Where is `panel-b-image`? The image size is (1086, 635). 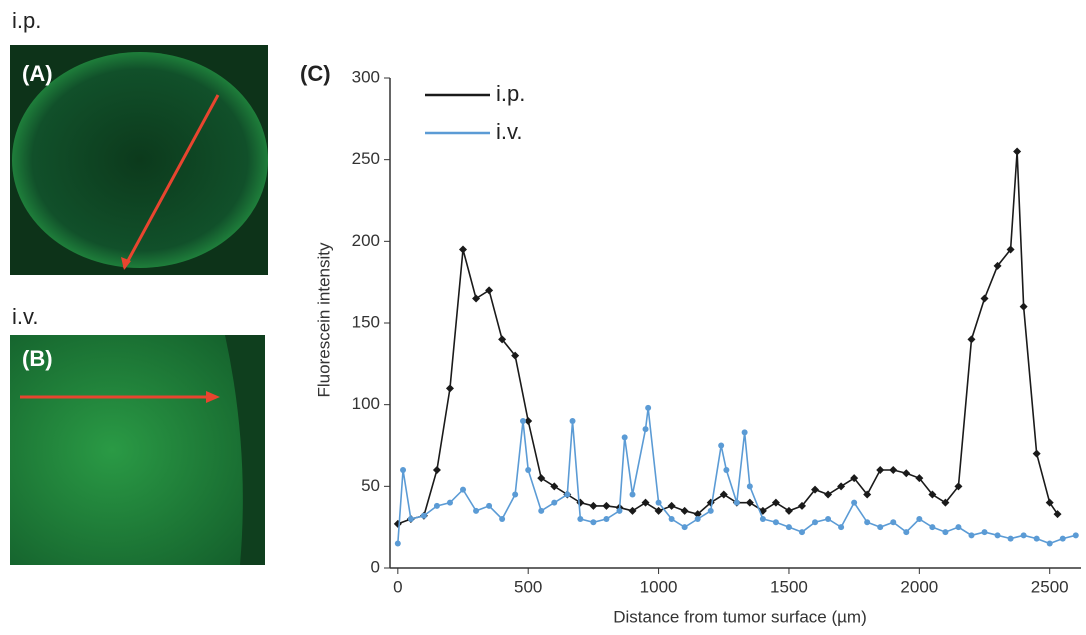
panel-b-image is located at coordinates (137, 450).